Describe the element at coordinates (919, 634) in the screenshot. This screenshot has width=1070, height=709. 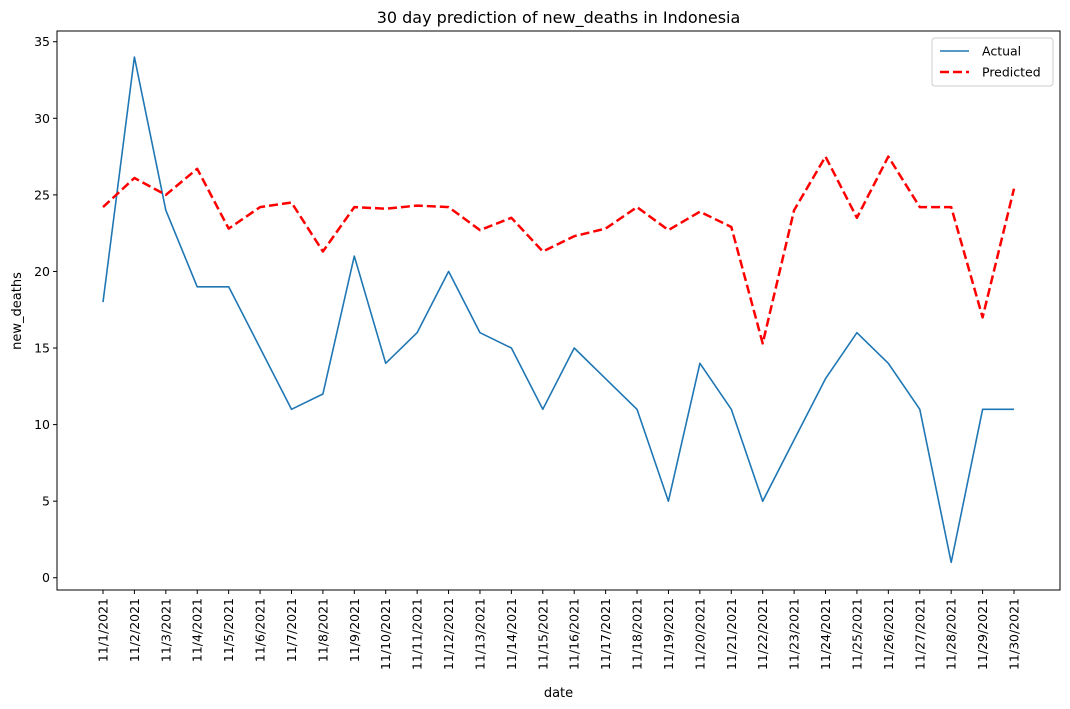
I see `x-tick-label: 11/27/2021` at that location.